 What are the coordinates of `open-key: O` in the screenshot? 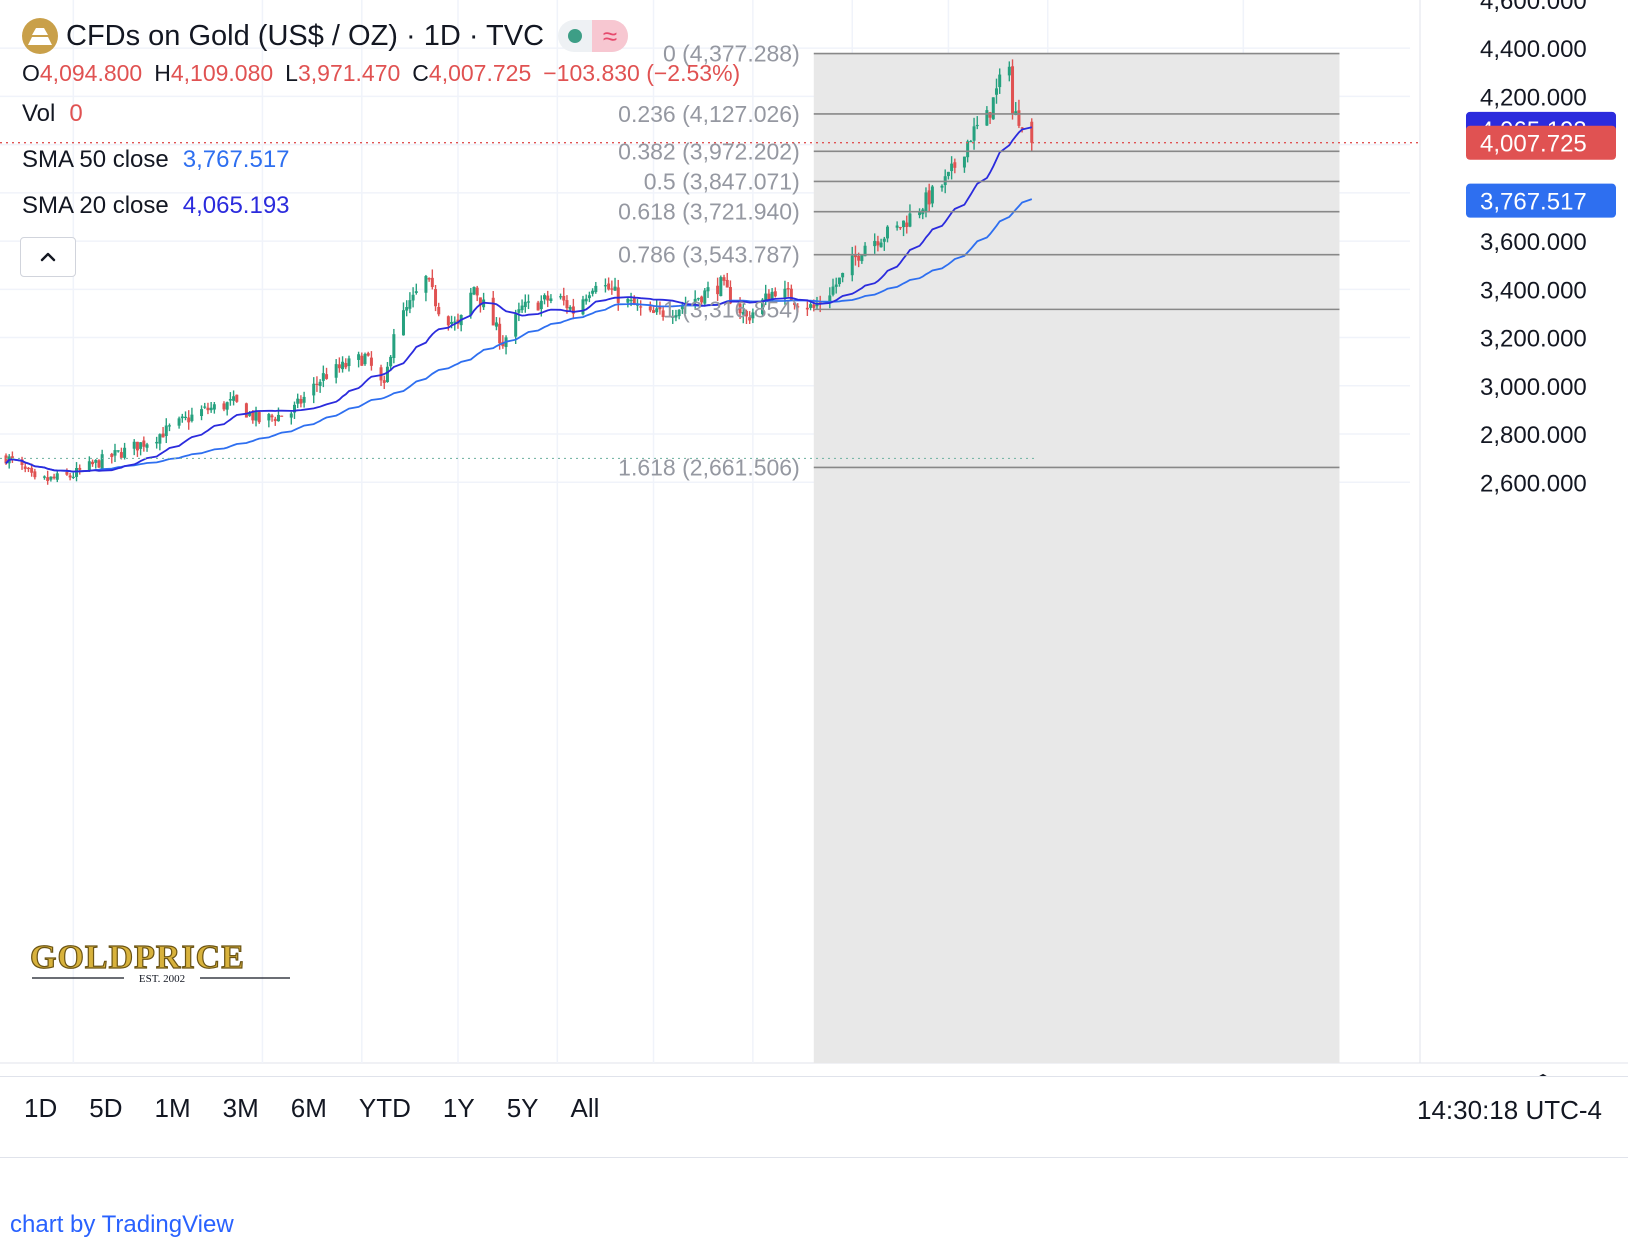 It's located at (31, 73).